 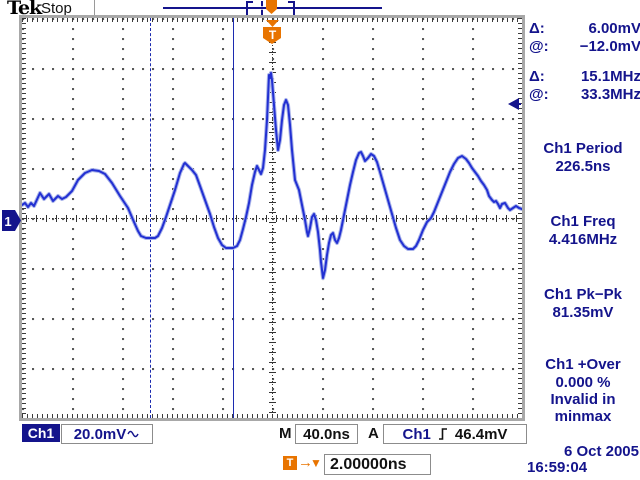 I want to click on meas3-title: Ch1 Pk−Pk, so click(x=583, y=294).